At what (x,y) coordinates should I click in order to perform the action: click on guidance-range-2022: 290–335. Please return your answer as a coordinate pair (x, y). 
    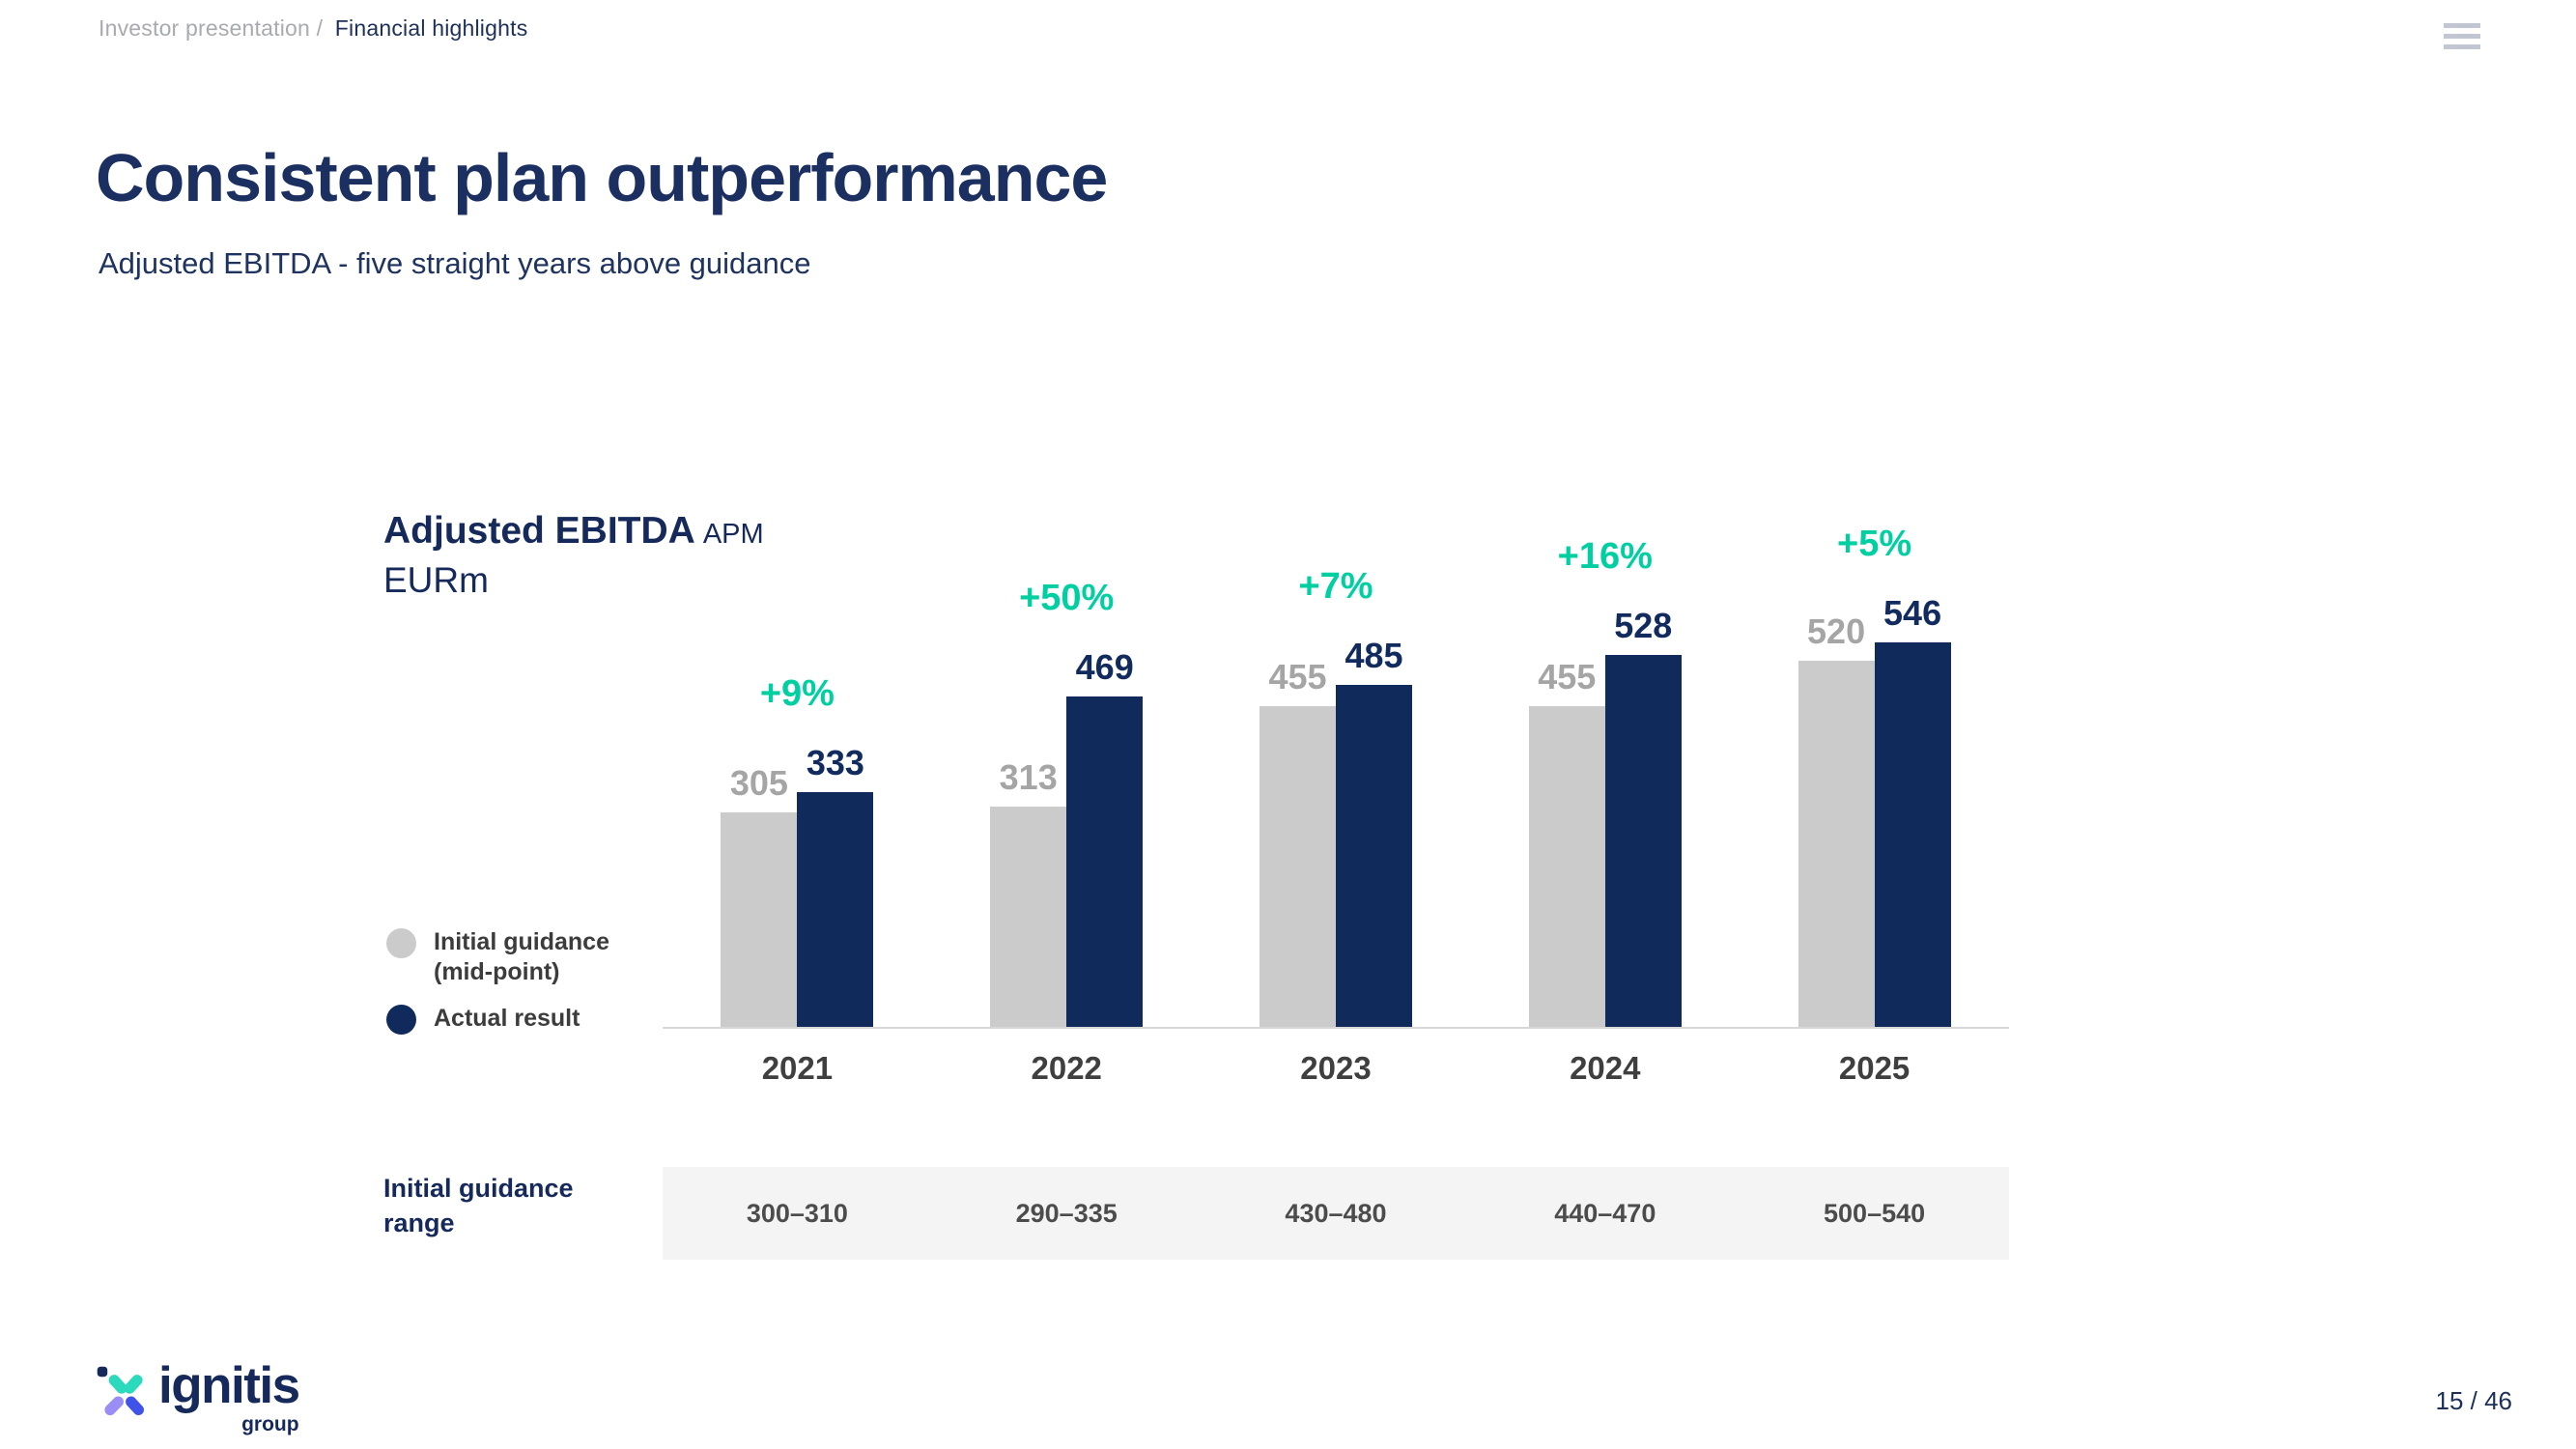
    Looking at the image, I should click on (1066, 1213).